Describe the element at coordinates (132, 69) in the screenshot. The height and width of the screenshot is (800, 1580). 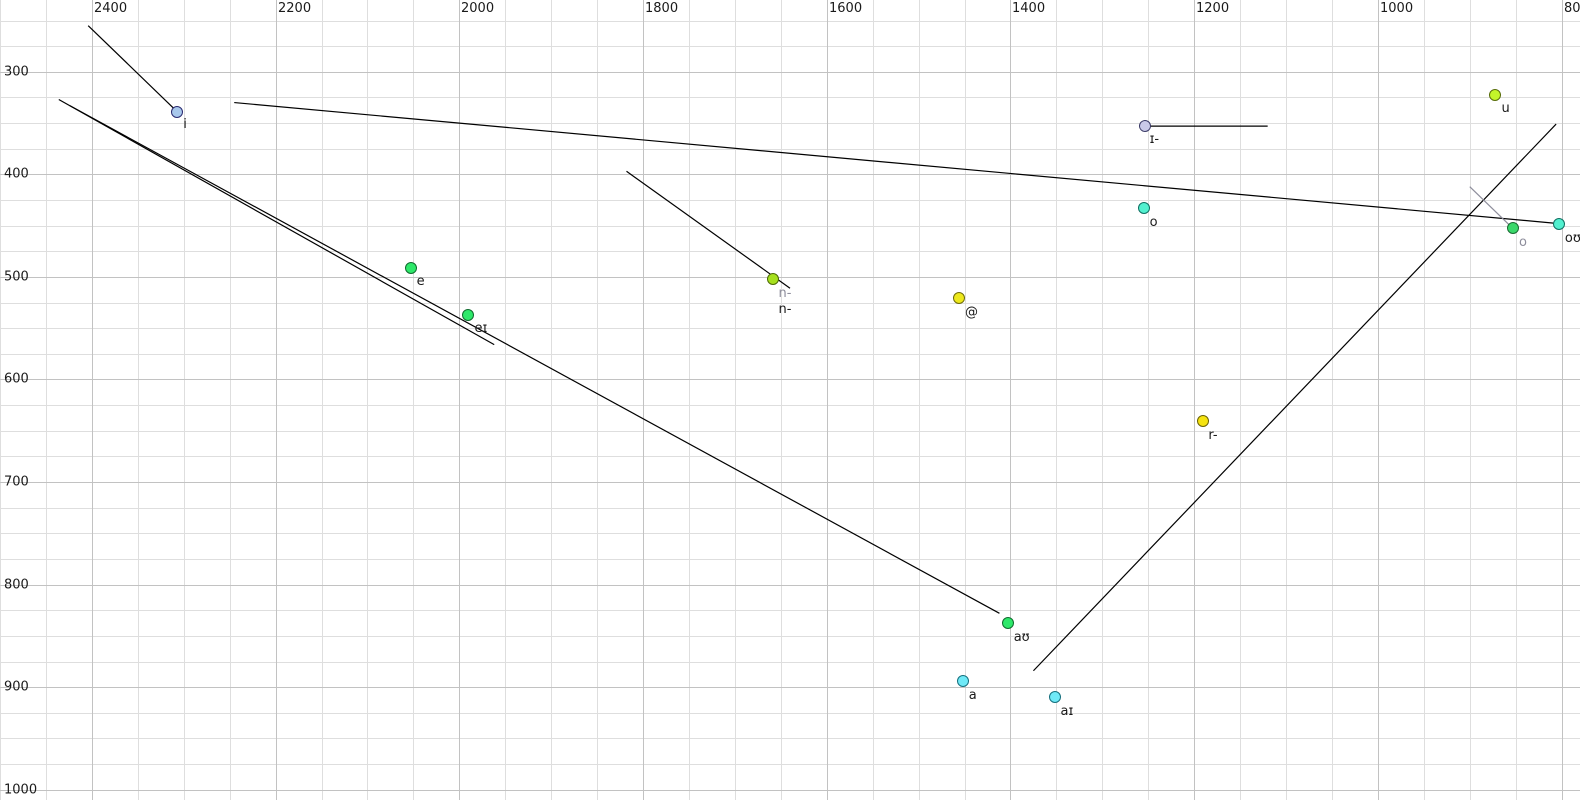
I see `trajectory-i-glide` at that location.